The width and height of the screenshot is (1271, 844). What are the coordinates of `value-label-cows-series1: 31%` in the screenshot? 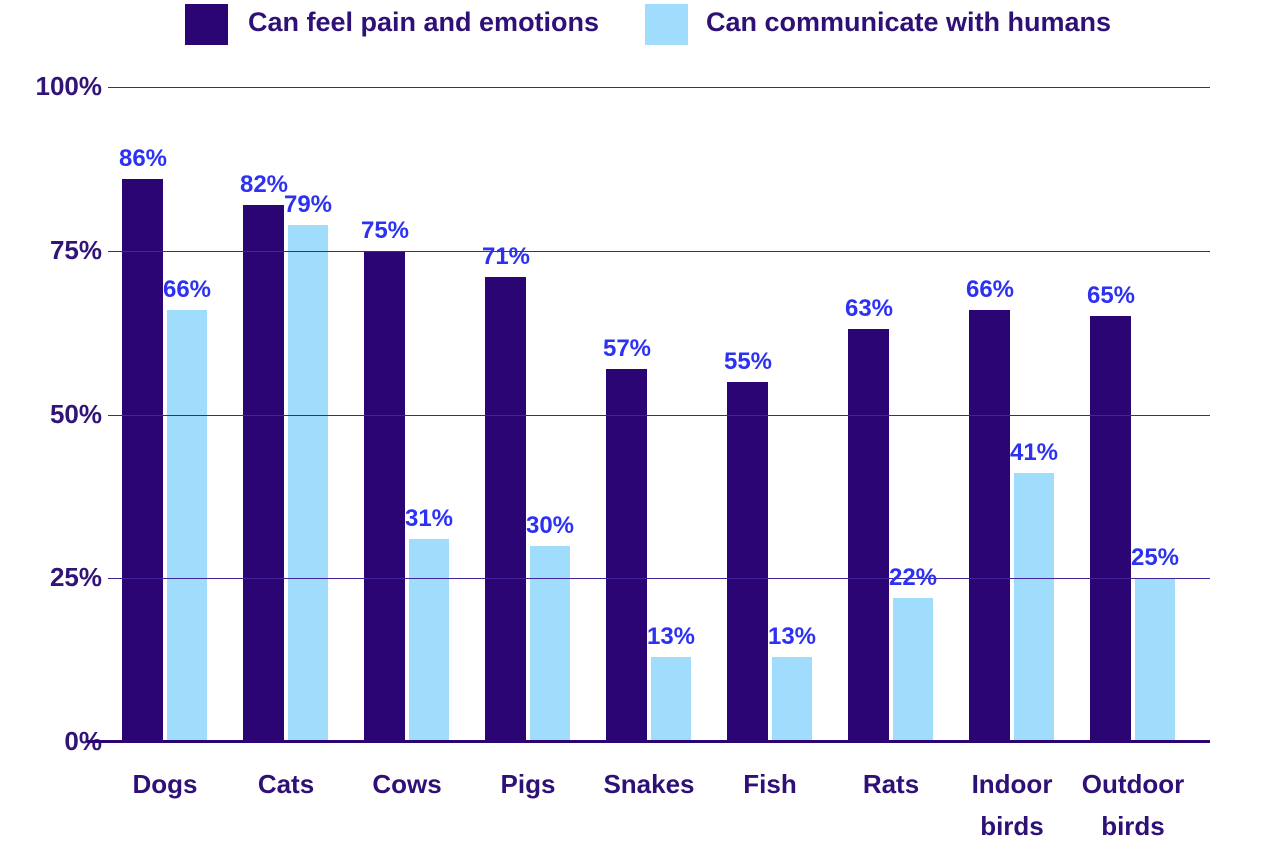 It's located at (429, 518).